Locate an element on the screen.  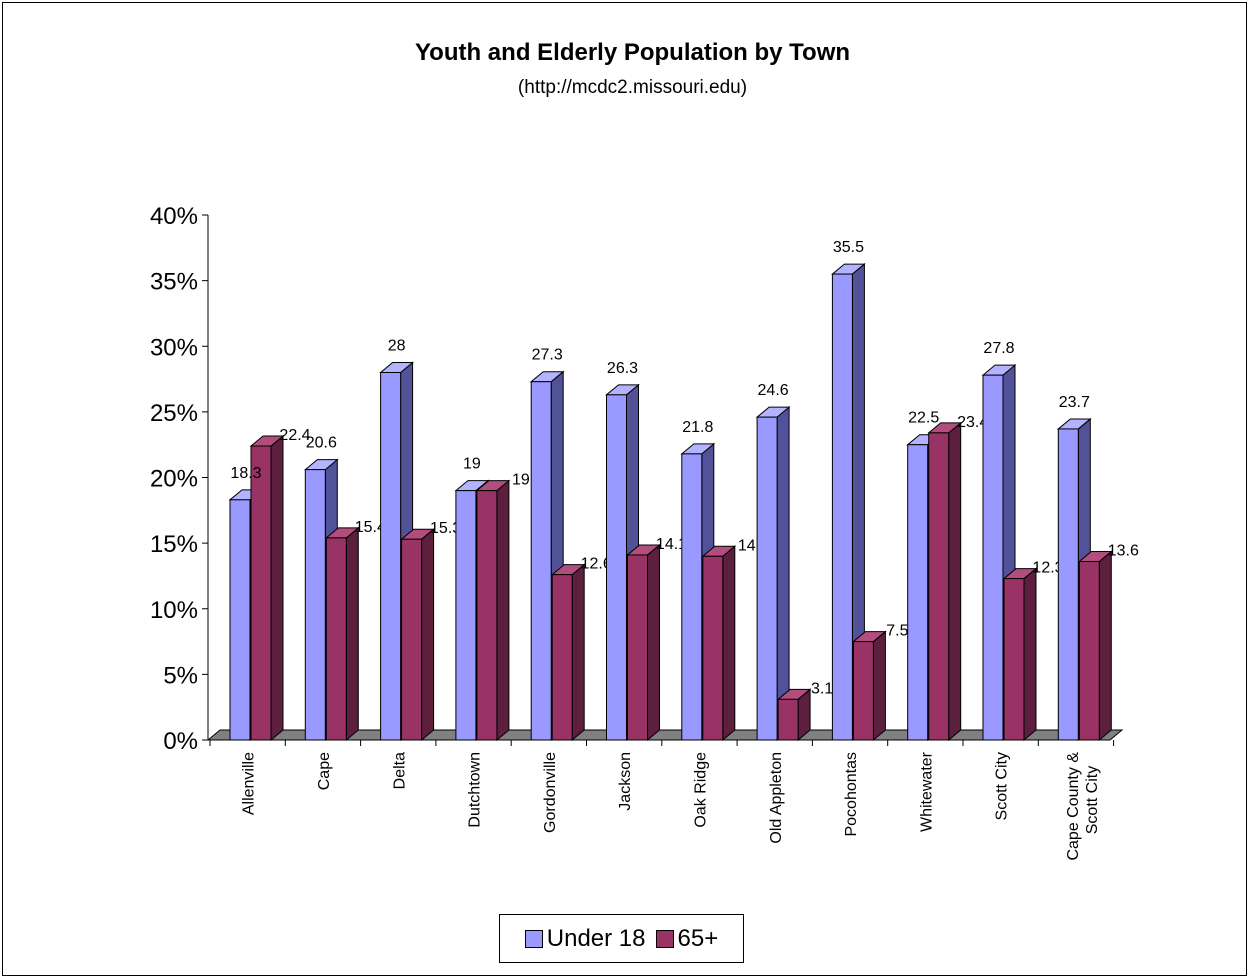
bar-65-allenville is located at coordinates (261, 593).